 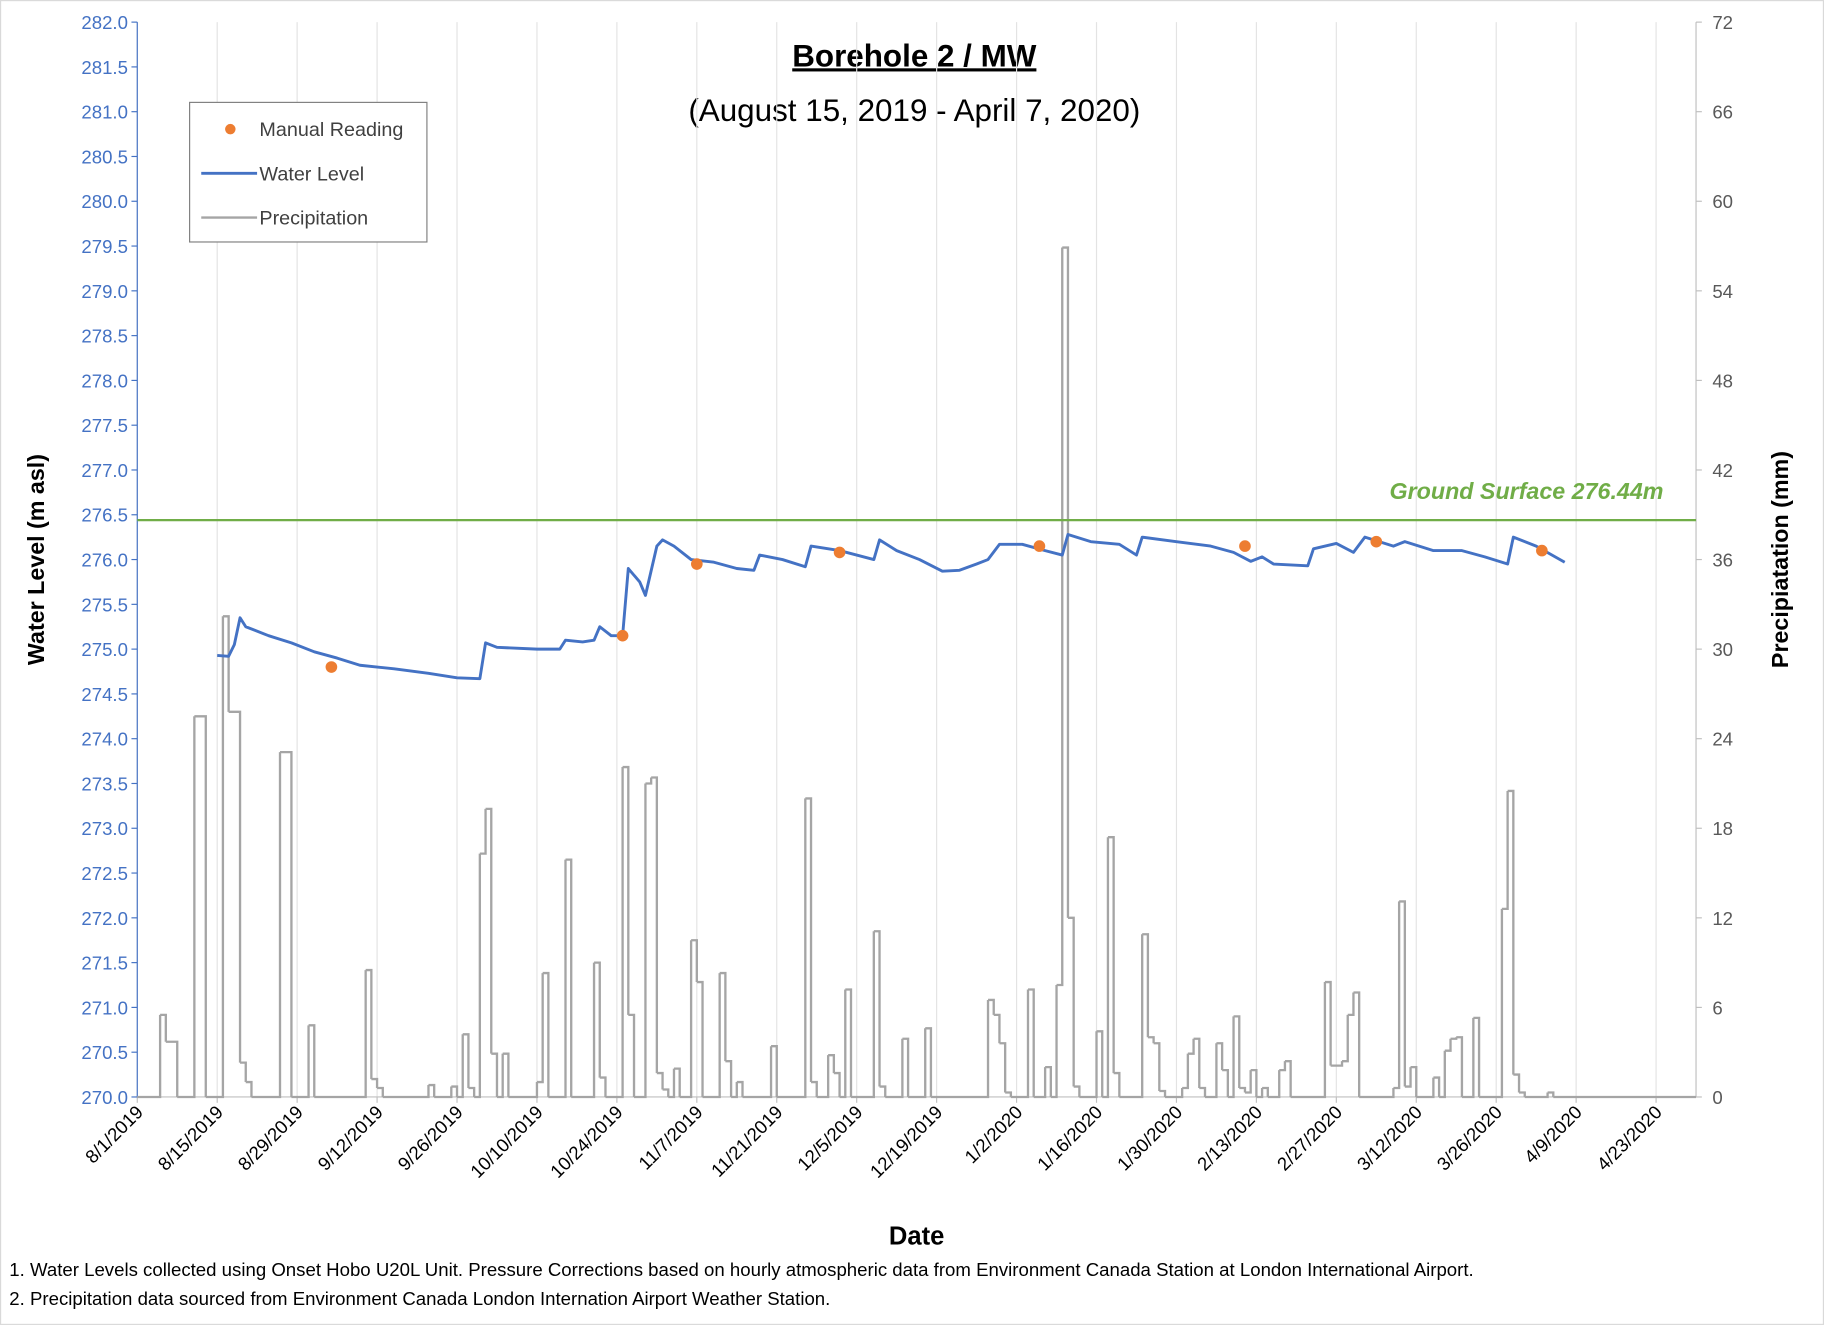 What do you see at coordinates (104, 336) in the screenshot?
I see `y-tick-label: 278.5` at bounding box center [104, 336].